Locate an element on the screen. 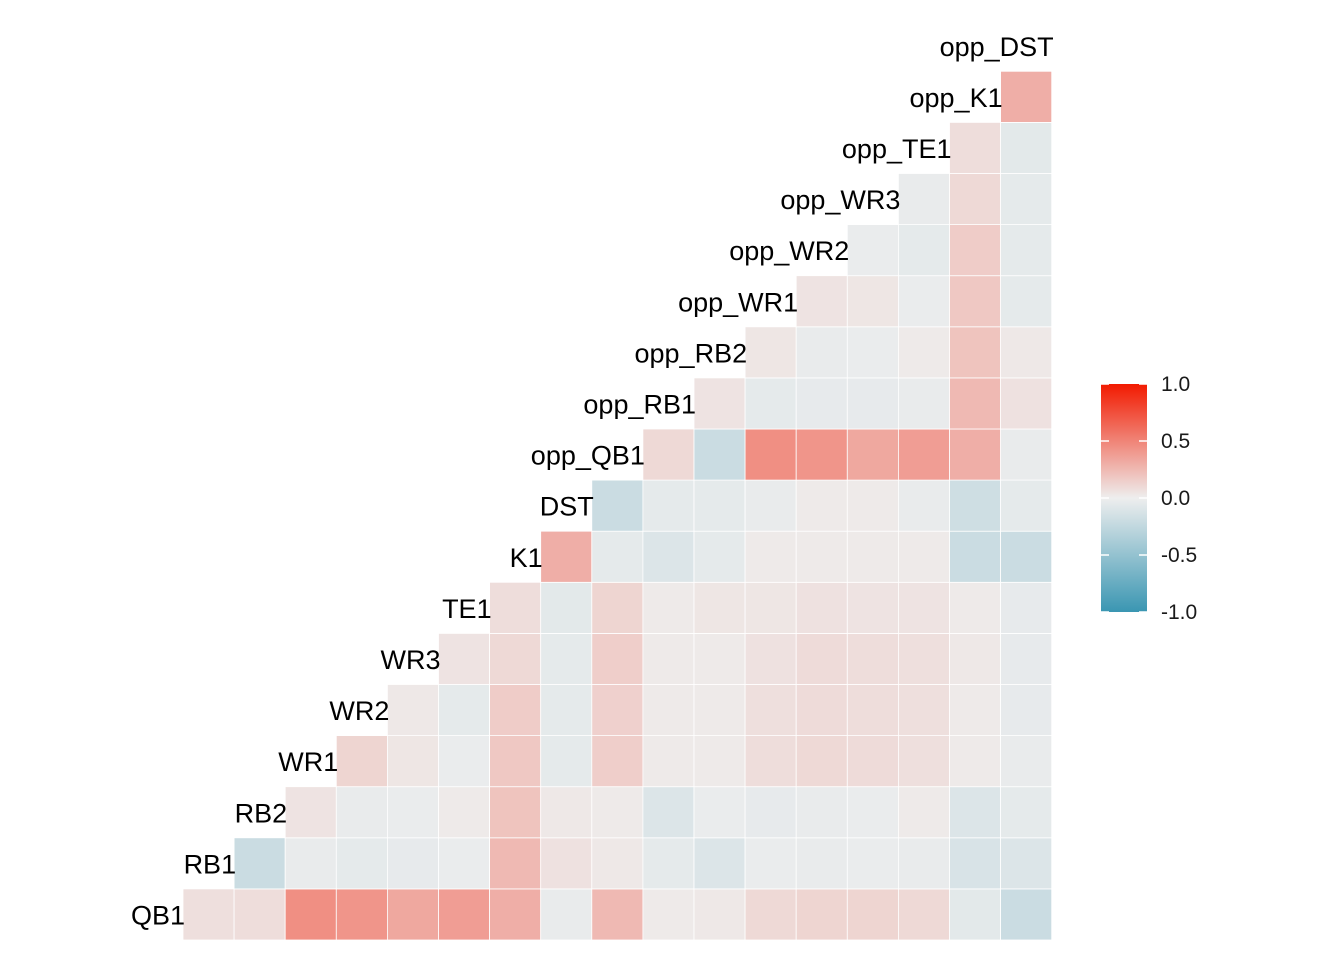 The width and height of the screenshot is (1344, 960). heatmap-cell-WR3-opp_TE1 is located at coordinates (924, 659).